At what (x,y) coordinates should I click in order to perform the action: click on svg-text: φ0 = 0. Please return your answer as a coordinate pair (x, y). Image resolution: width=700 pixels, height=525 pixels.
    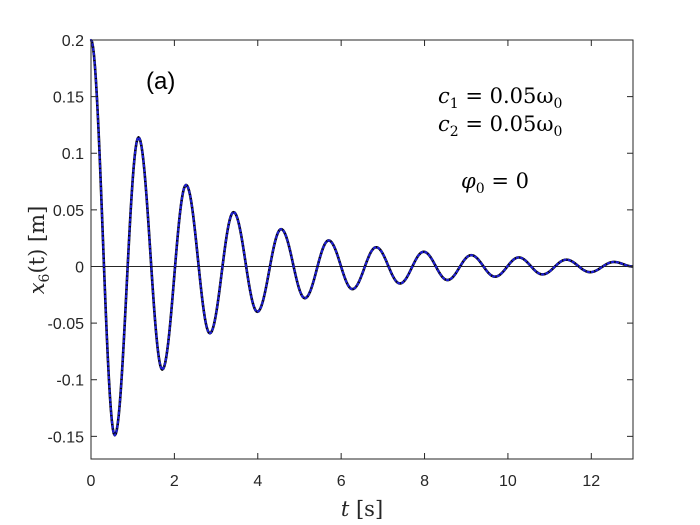
    Looking at the image, I should click on (495, 183).